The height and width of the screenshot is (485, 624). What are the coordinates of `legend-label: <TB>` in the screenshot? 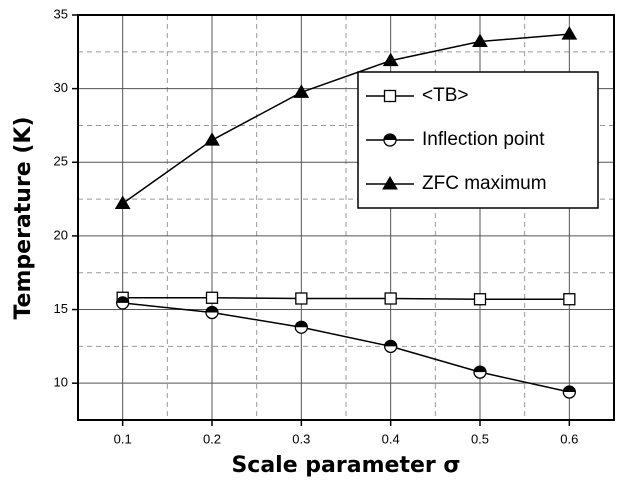 It's located at (445, 95).